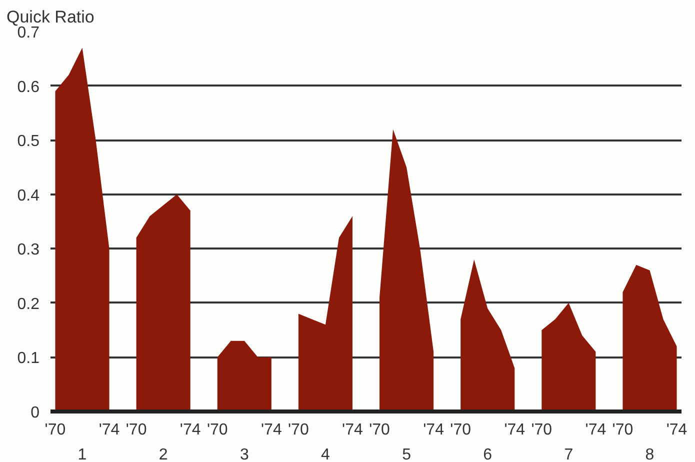  I want to click on text: 7, so click(569, 454).